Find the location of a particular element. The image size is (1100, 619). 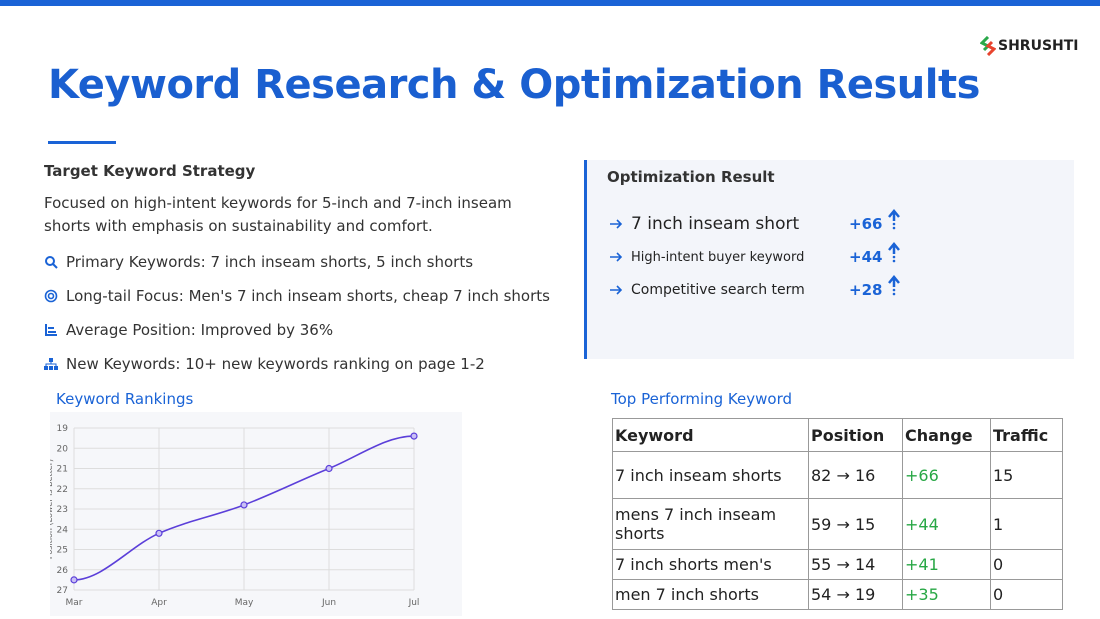

table-cell: 15 is located at coordinates (1026, 475).